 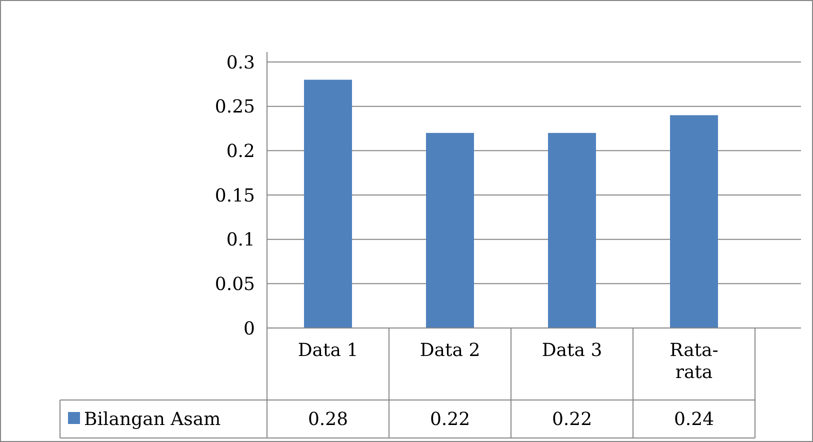 What do you see at coordinates (240, 63) in the screenshot?
I see `y-tick-label: 0.3` at bounding box center [240, 63].